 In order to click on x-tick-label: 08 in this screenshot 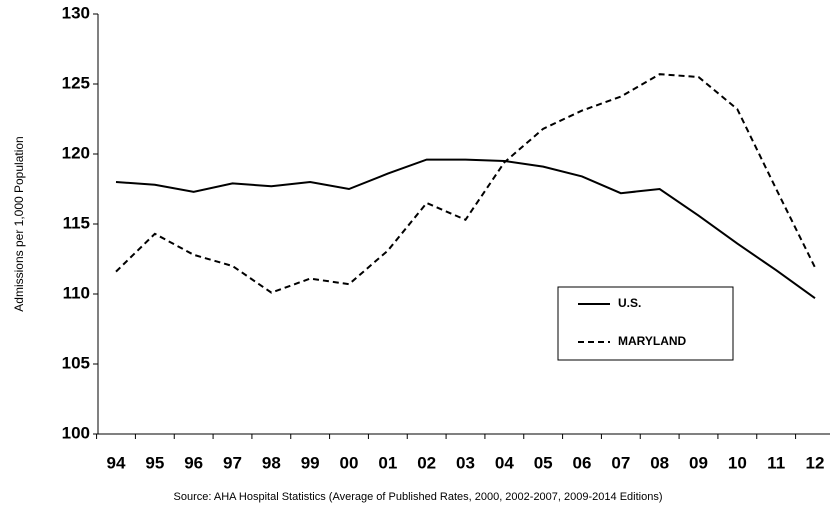, I will do `click(659, 462)`.